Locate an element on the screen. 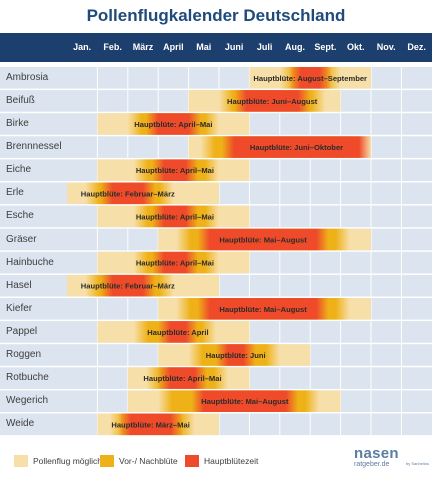 The height and width of the screenshot is (480, 432). plant-label-hasel: Hasel is located at coordinates (19, 285).